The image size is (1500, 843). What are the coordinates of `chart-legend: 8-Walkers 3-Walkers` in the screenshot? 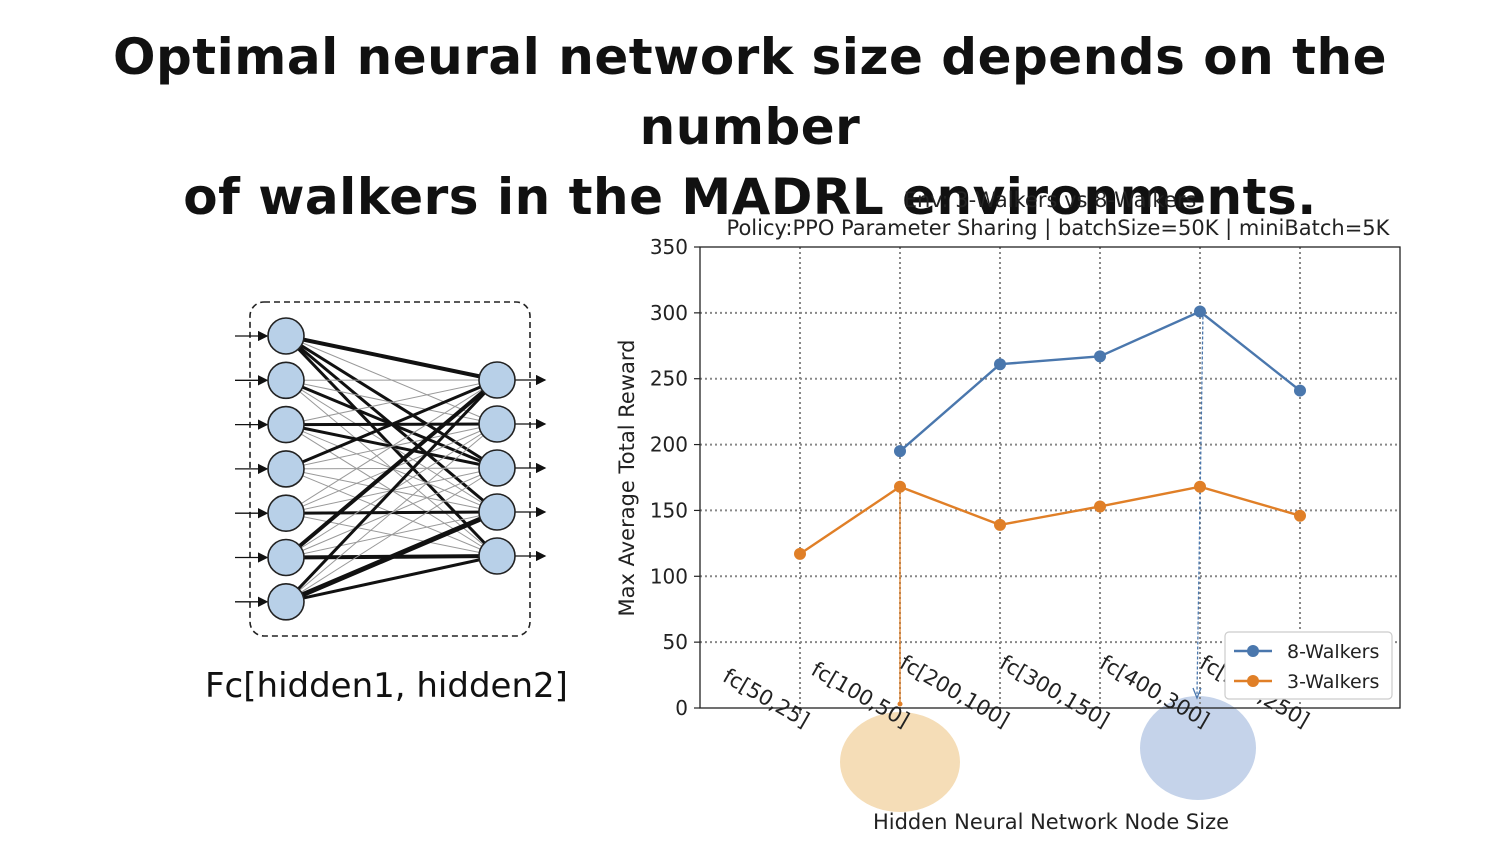 It's located at (1308, 665).